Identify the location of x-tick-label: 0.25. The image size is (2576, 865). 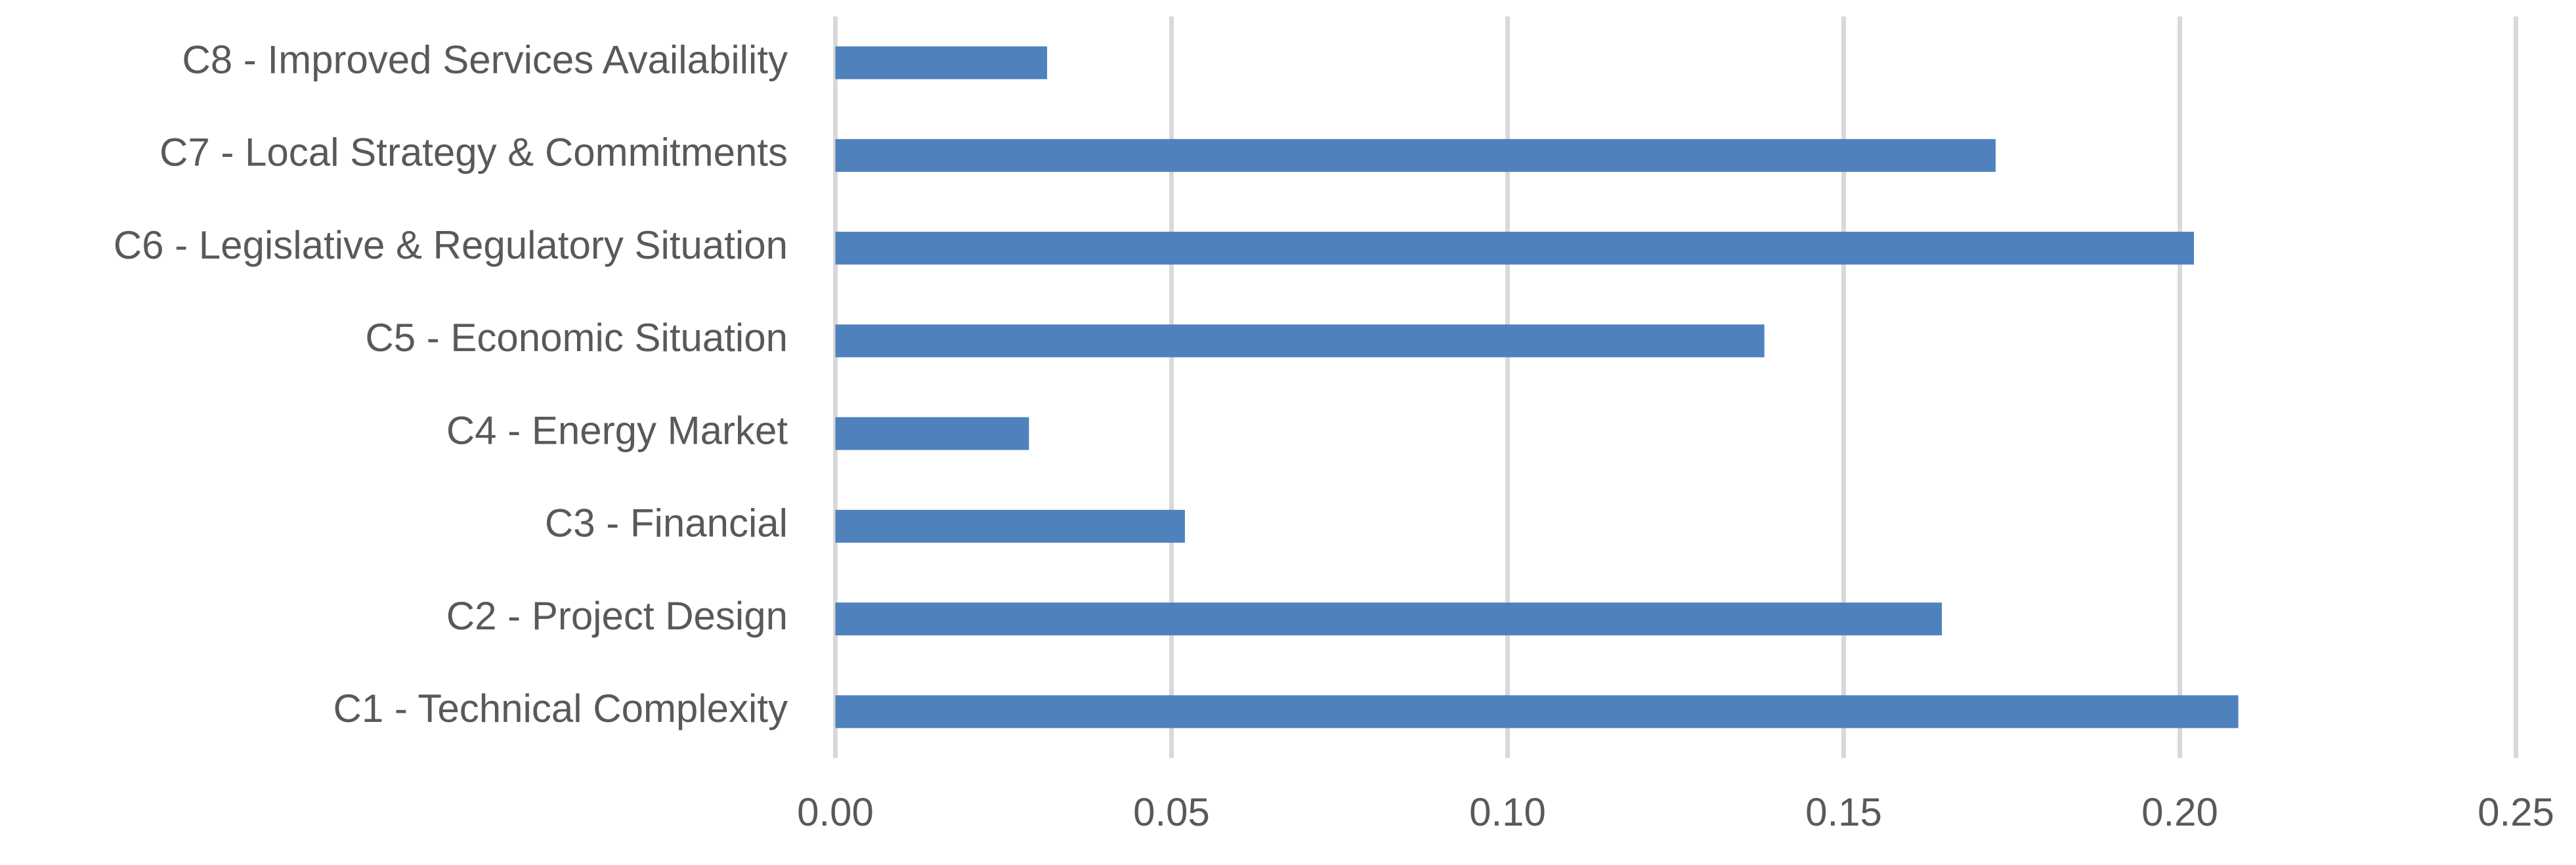
(2516, 812).